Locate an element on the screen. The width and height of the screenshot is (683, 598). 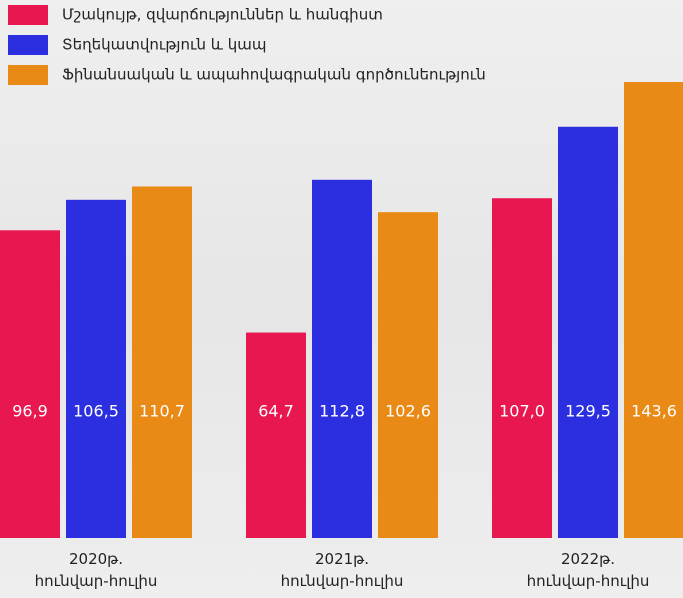
value-label: 96,9 is located at coordinates (30, 411).